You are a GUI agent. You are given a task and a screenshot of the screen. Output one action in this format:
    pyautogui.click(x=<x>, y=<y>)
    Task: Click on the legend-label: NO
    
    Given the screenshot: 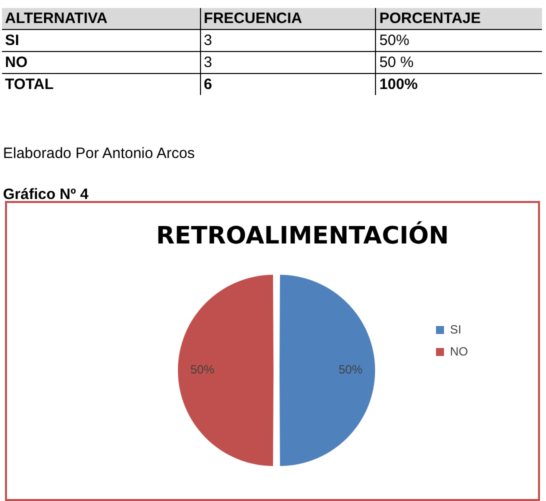 What is the action you would take?
    pyautogui.click(x=459, y=351)
    